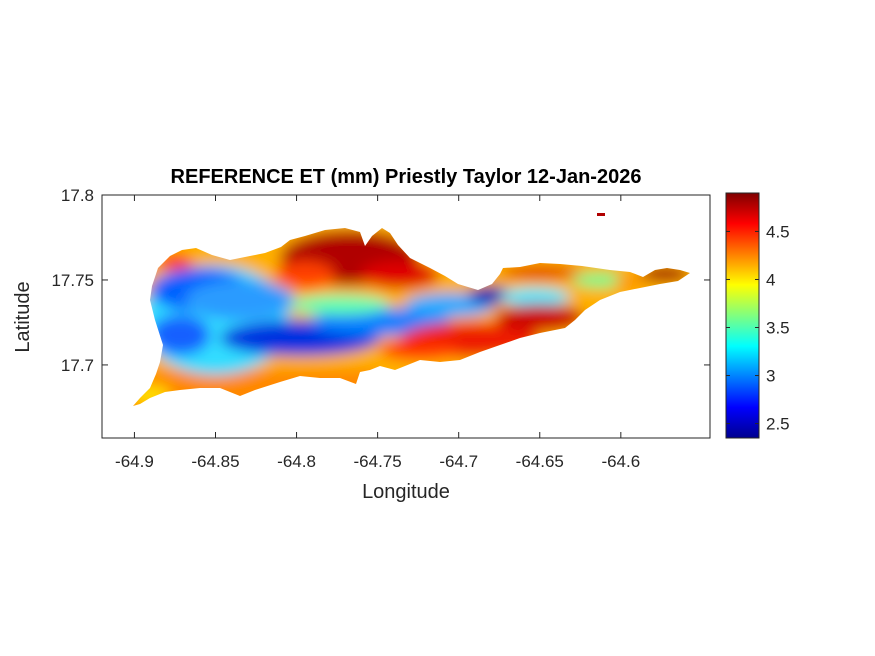  I want to click on x-tick-label: -64.65, so click(540, 461).